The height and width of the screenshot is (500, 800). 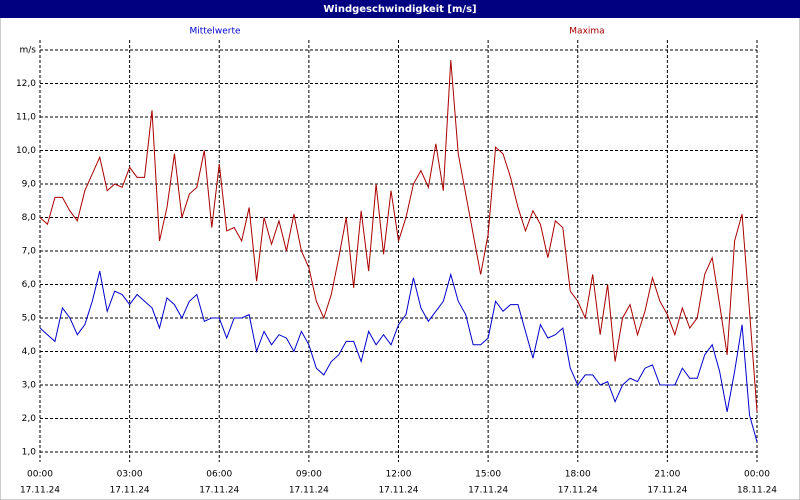 I want to click on y-tick-label: 9,0, so click(x=29, y=185).